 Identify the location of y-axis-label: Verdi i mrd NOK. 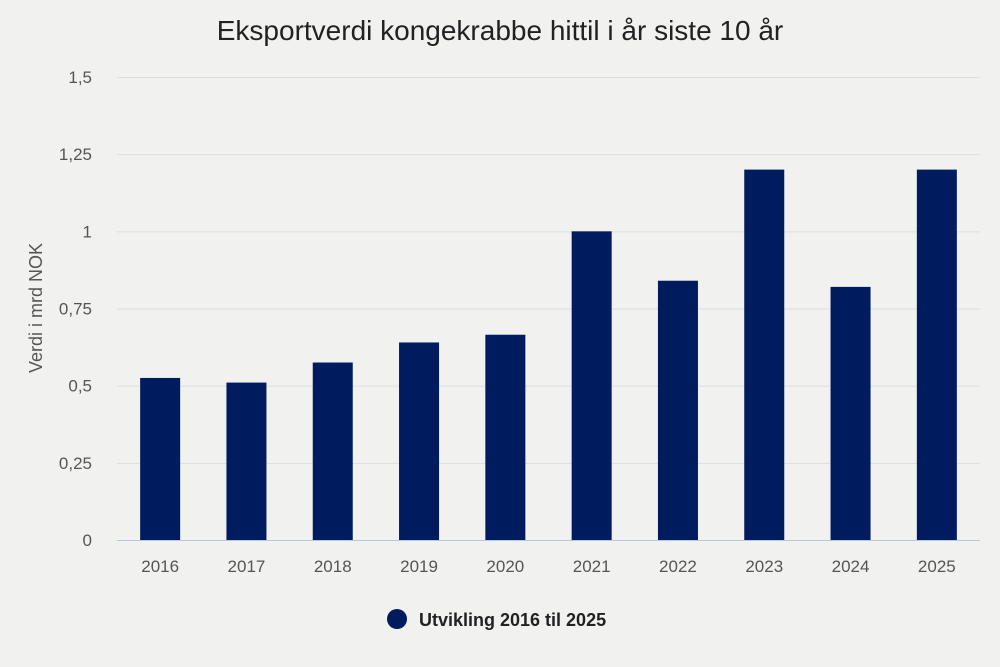
(36, 308).